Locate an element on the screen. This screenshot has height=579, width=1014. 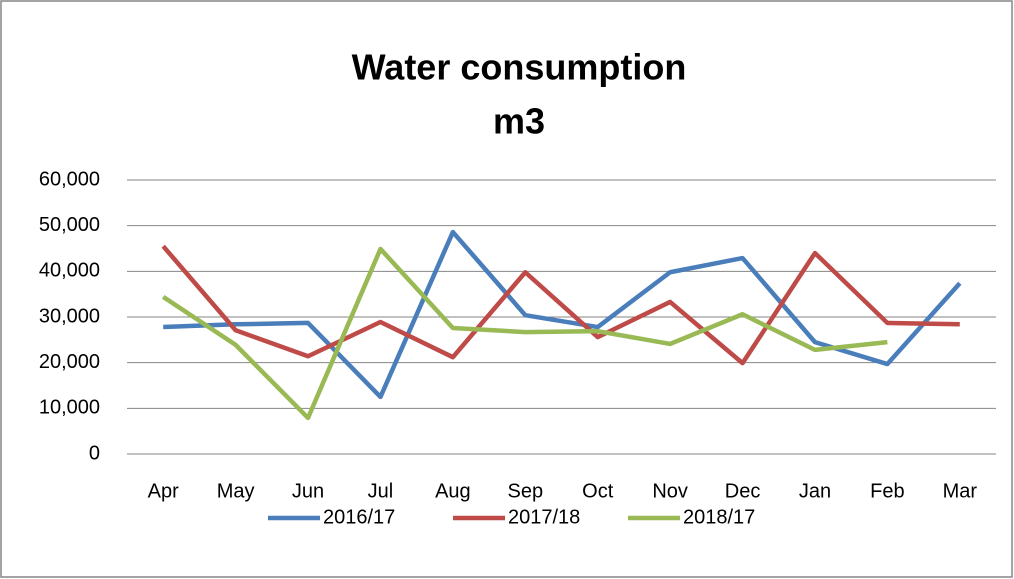
x-tick-label: Nov is located at coordinates (670, 491).